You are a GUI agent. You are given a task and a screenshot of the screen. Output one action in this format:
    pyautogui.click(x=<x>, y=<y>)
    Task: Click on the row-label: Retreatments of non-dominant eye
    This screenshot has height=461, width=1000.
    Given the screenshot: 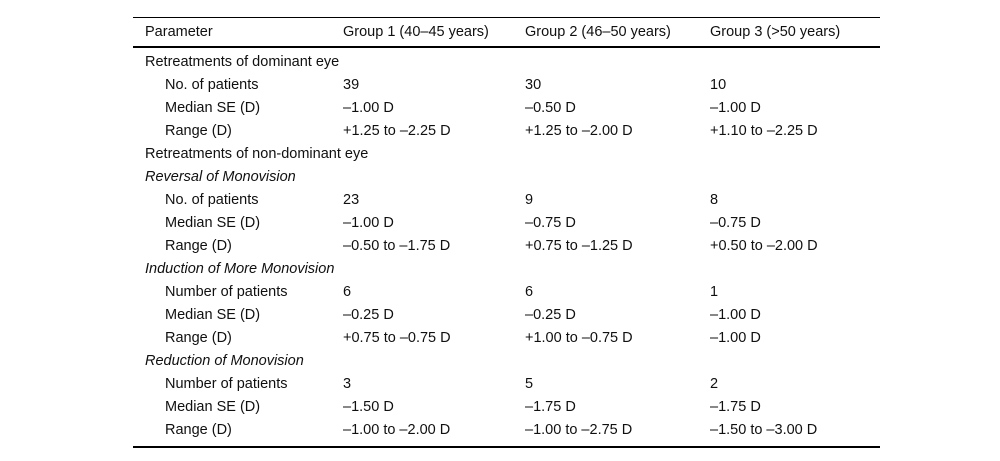 What is the action you would take?
    pyautogui.click(x=257, y=153)
    